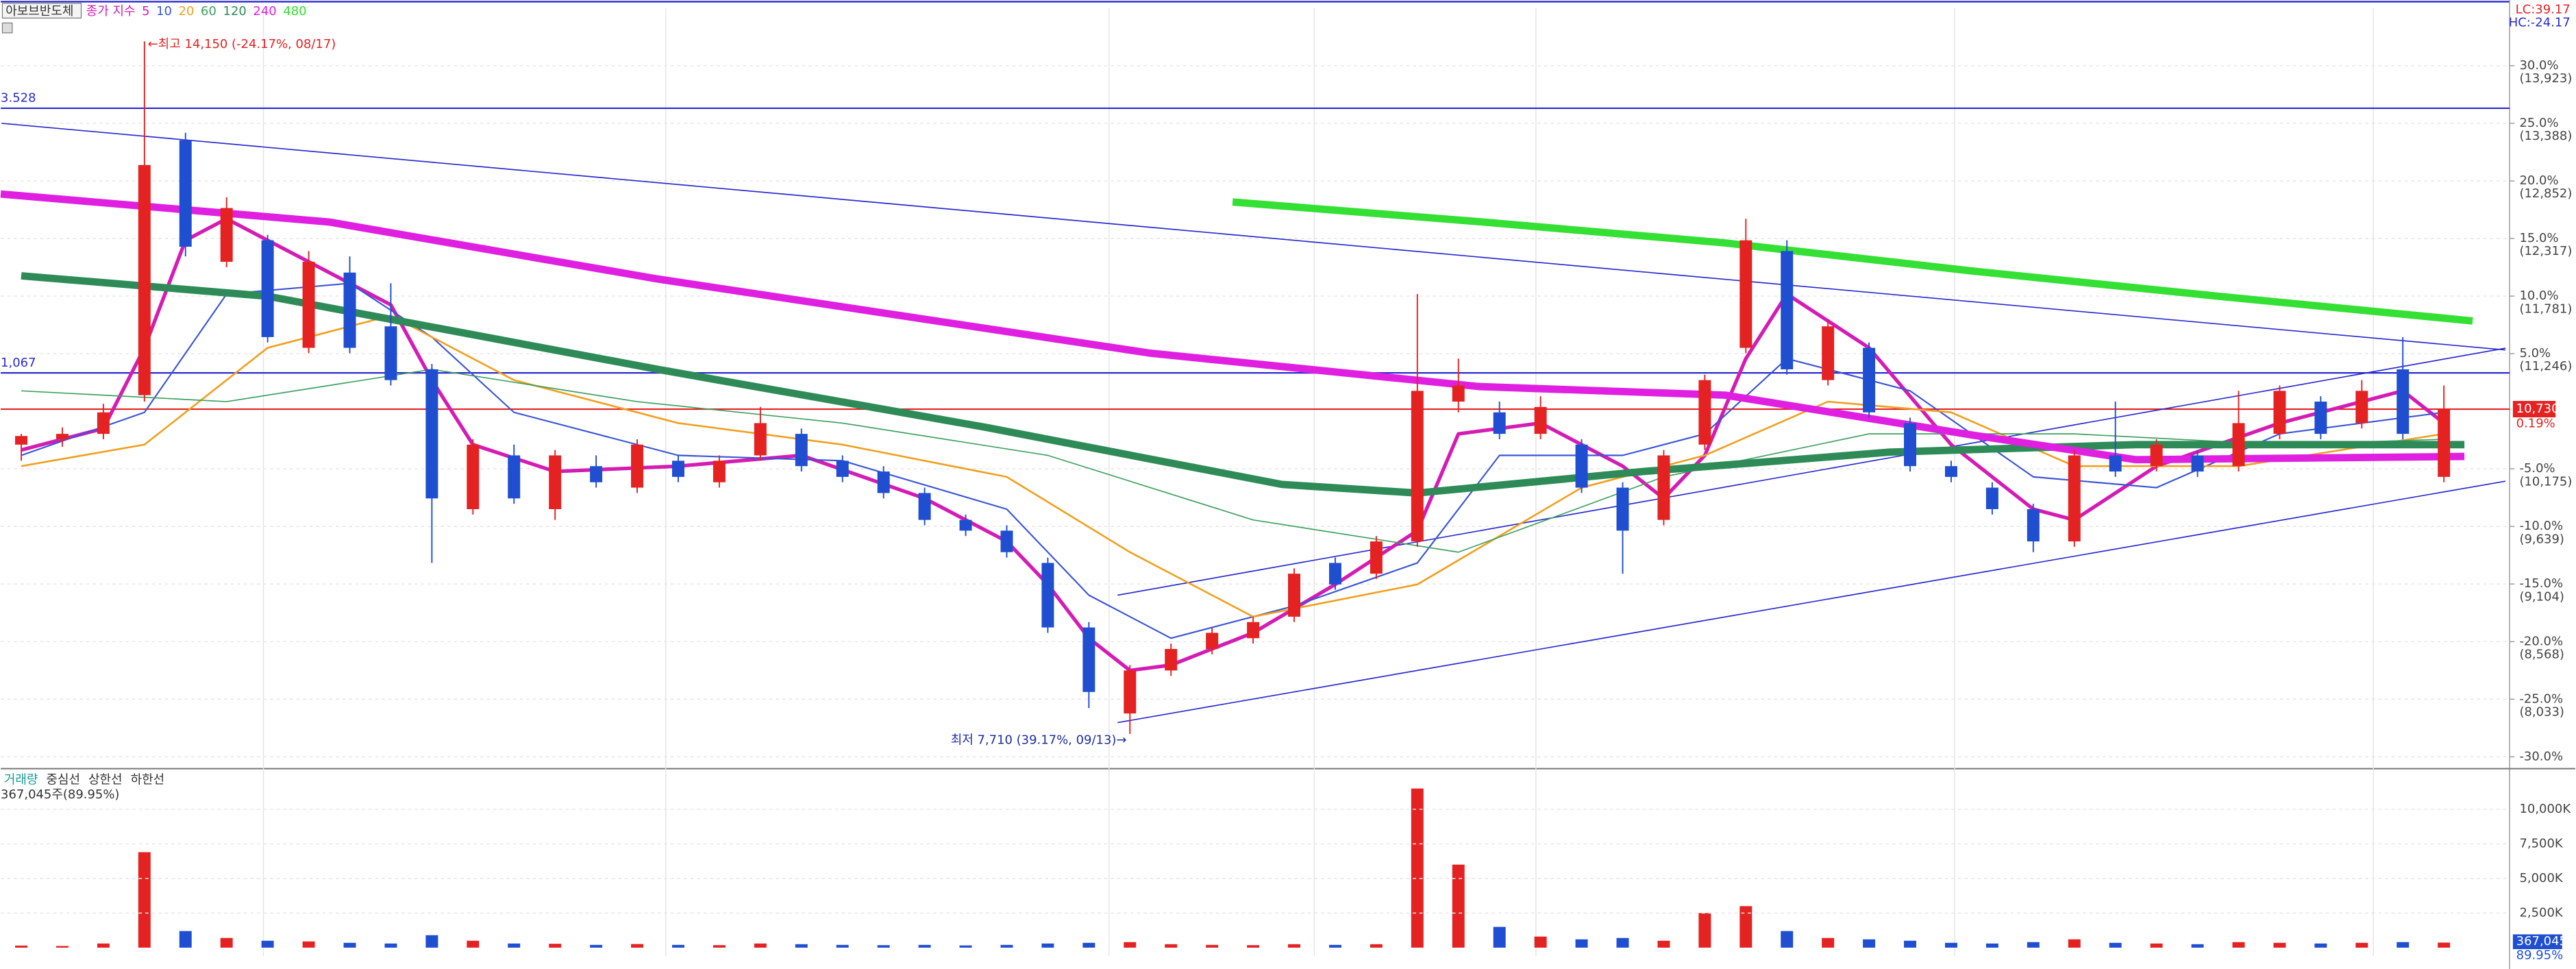 Image resolution: width=2576 pixels, height=969 pixels. I want to click on volume-info: 367,045주(89.95%), so click(60, 794).